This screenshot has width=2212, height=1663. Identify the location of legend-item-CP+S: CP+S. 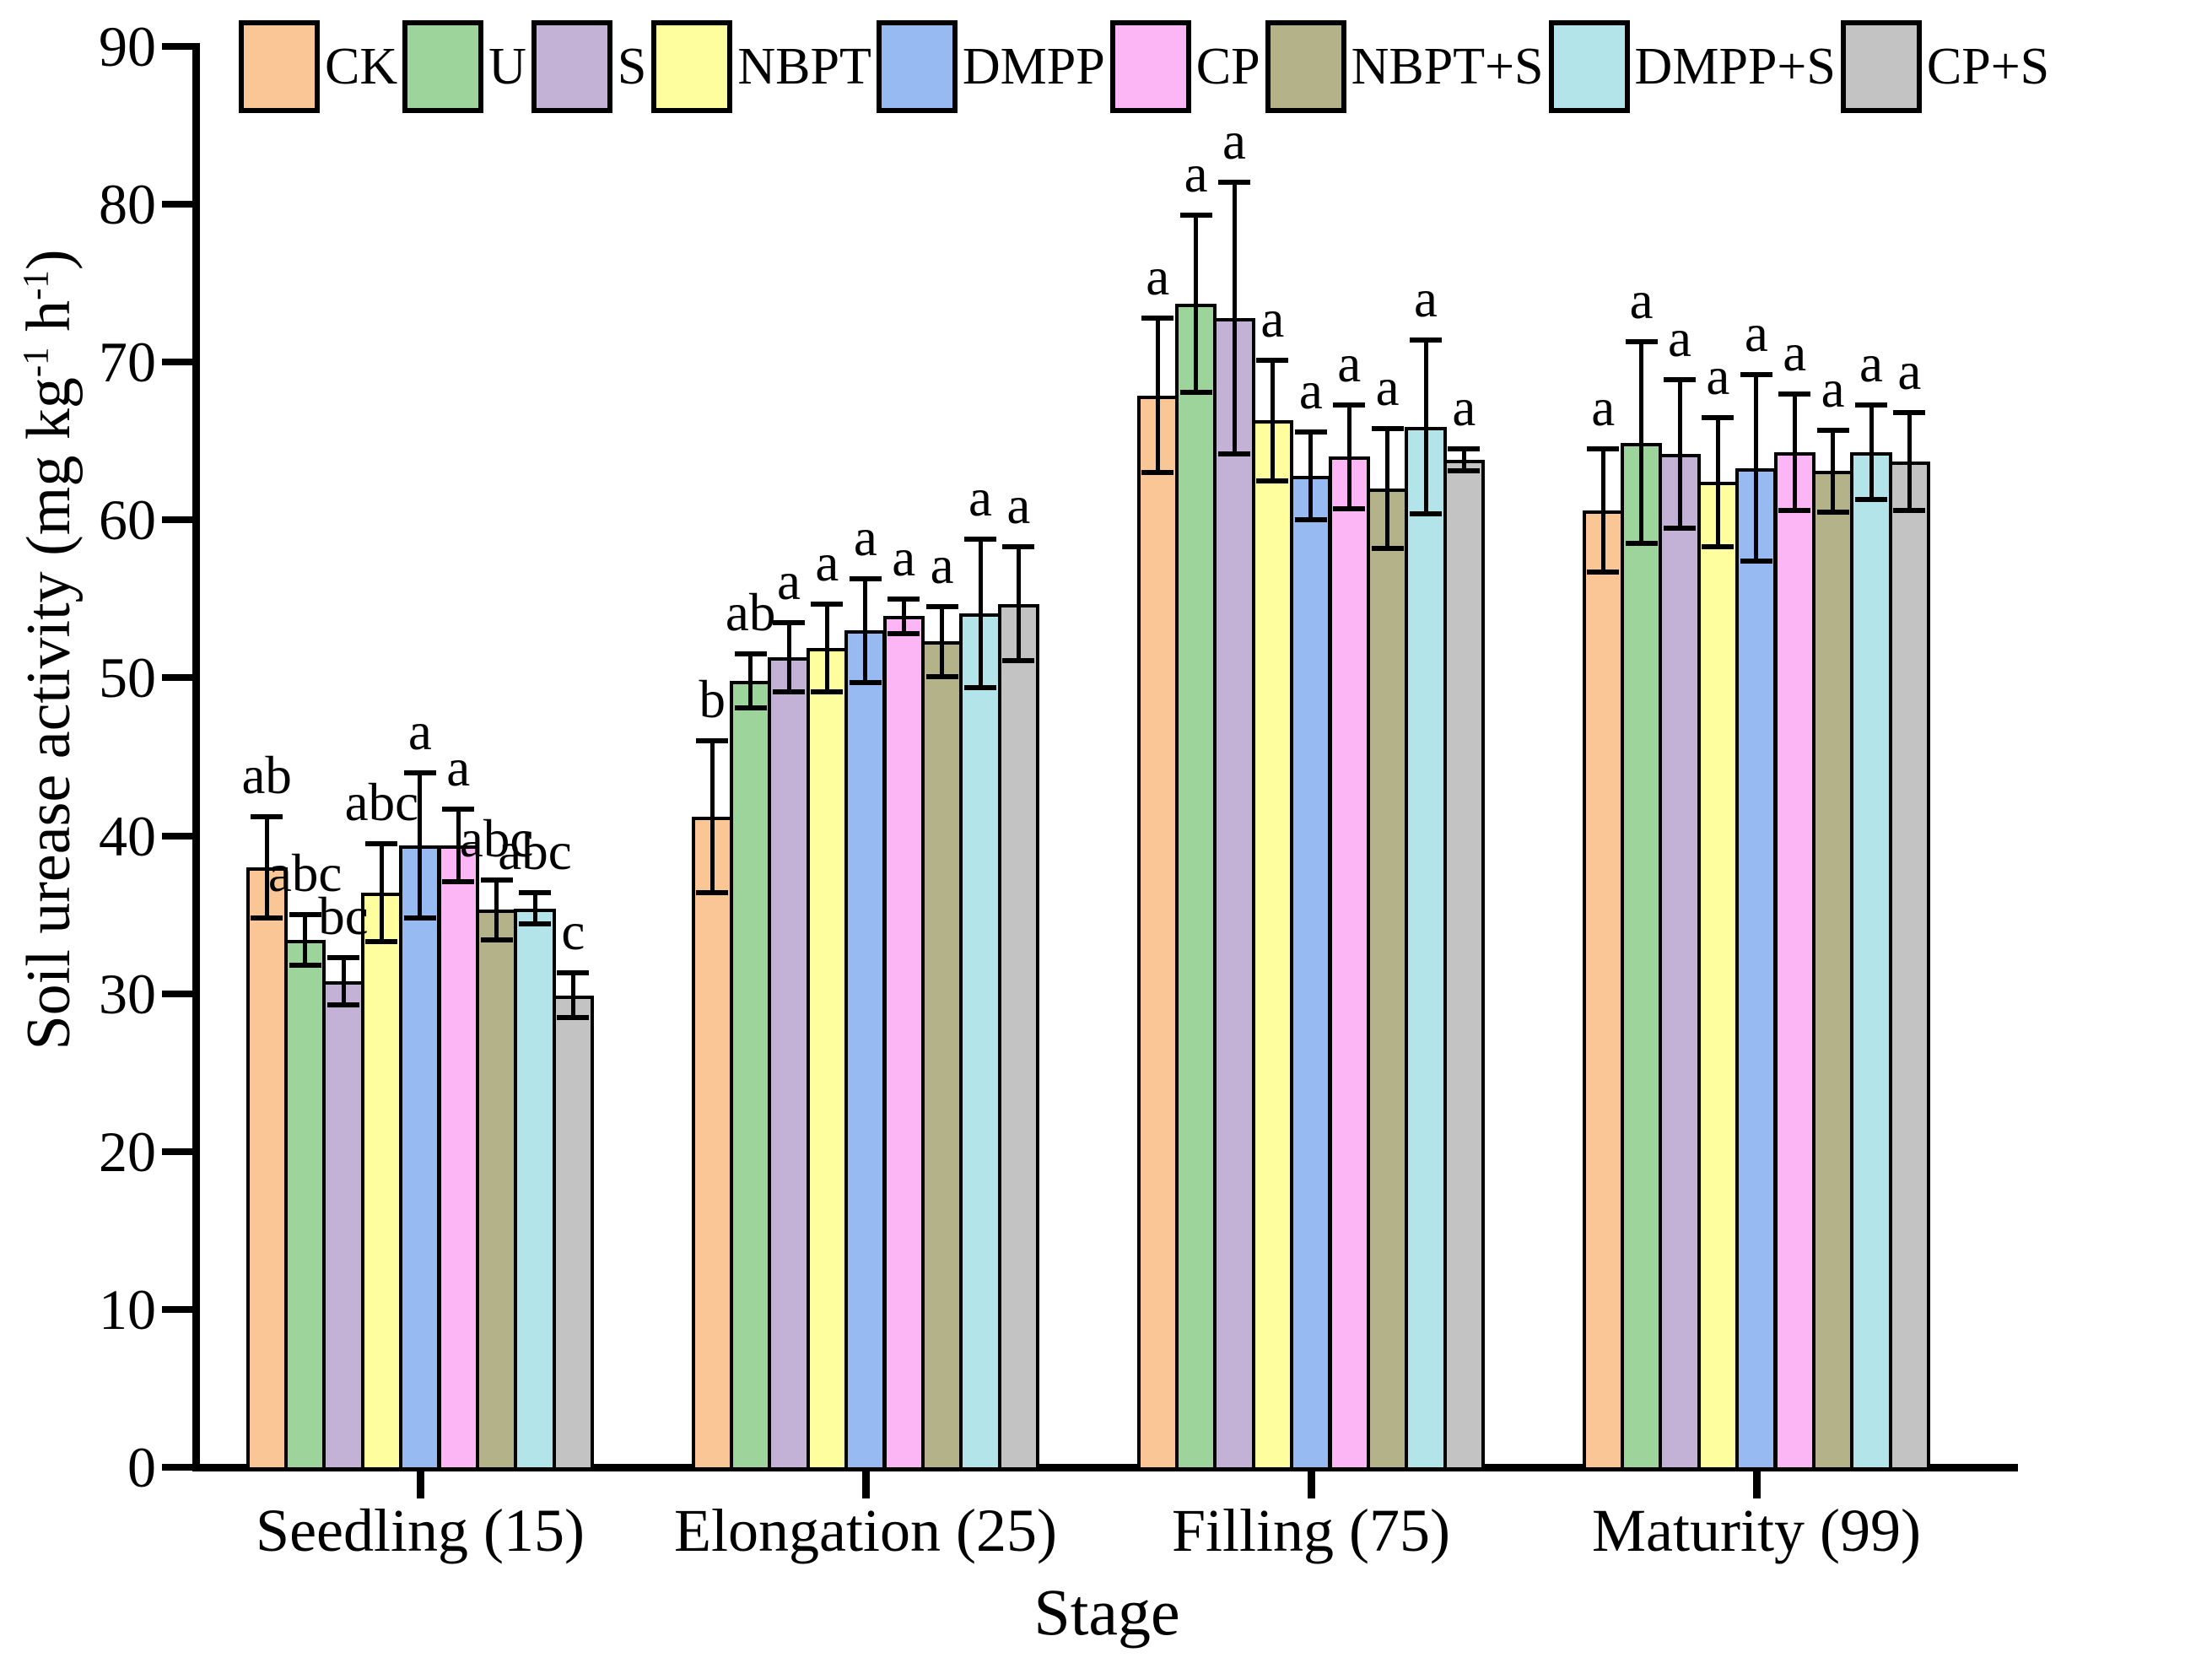
(1944, 66).